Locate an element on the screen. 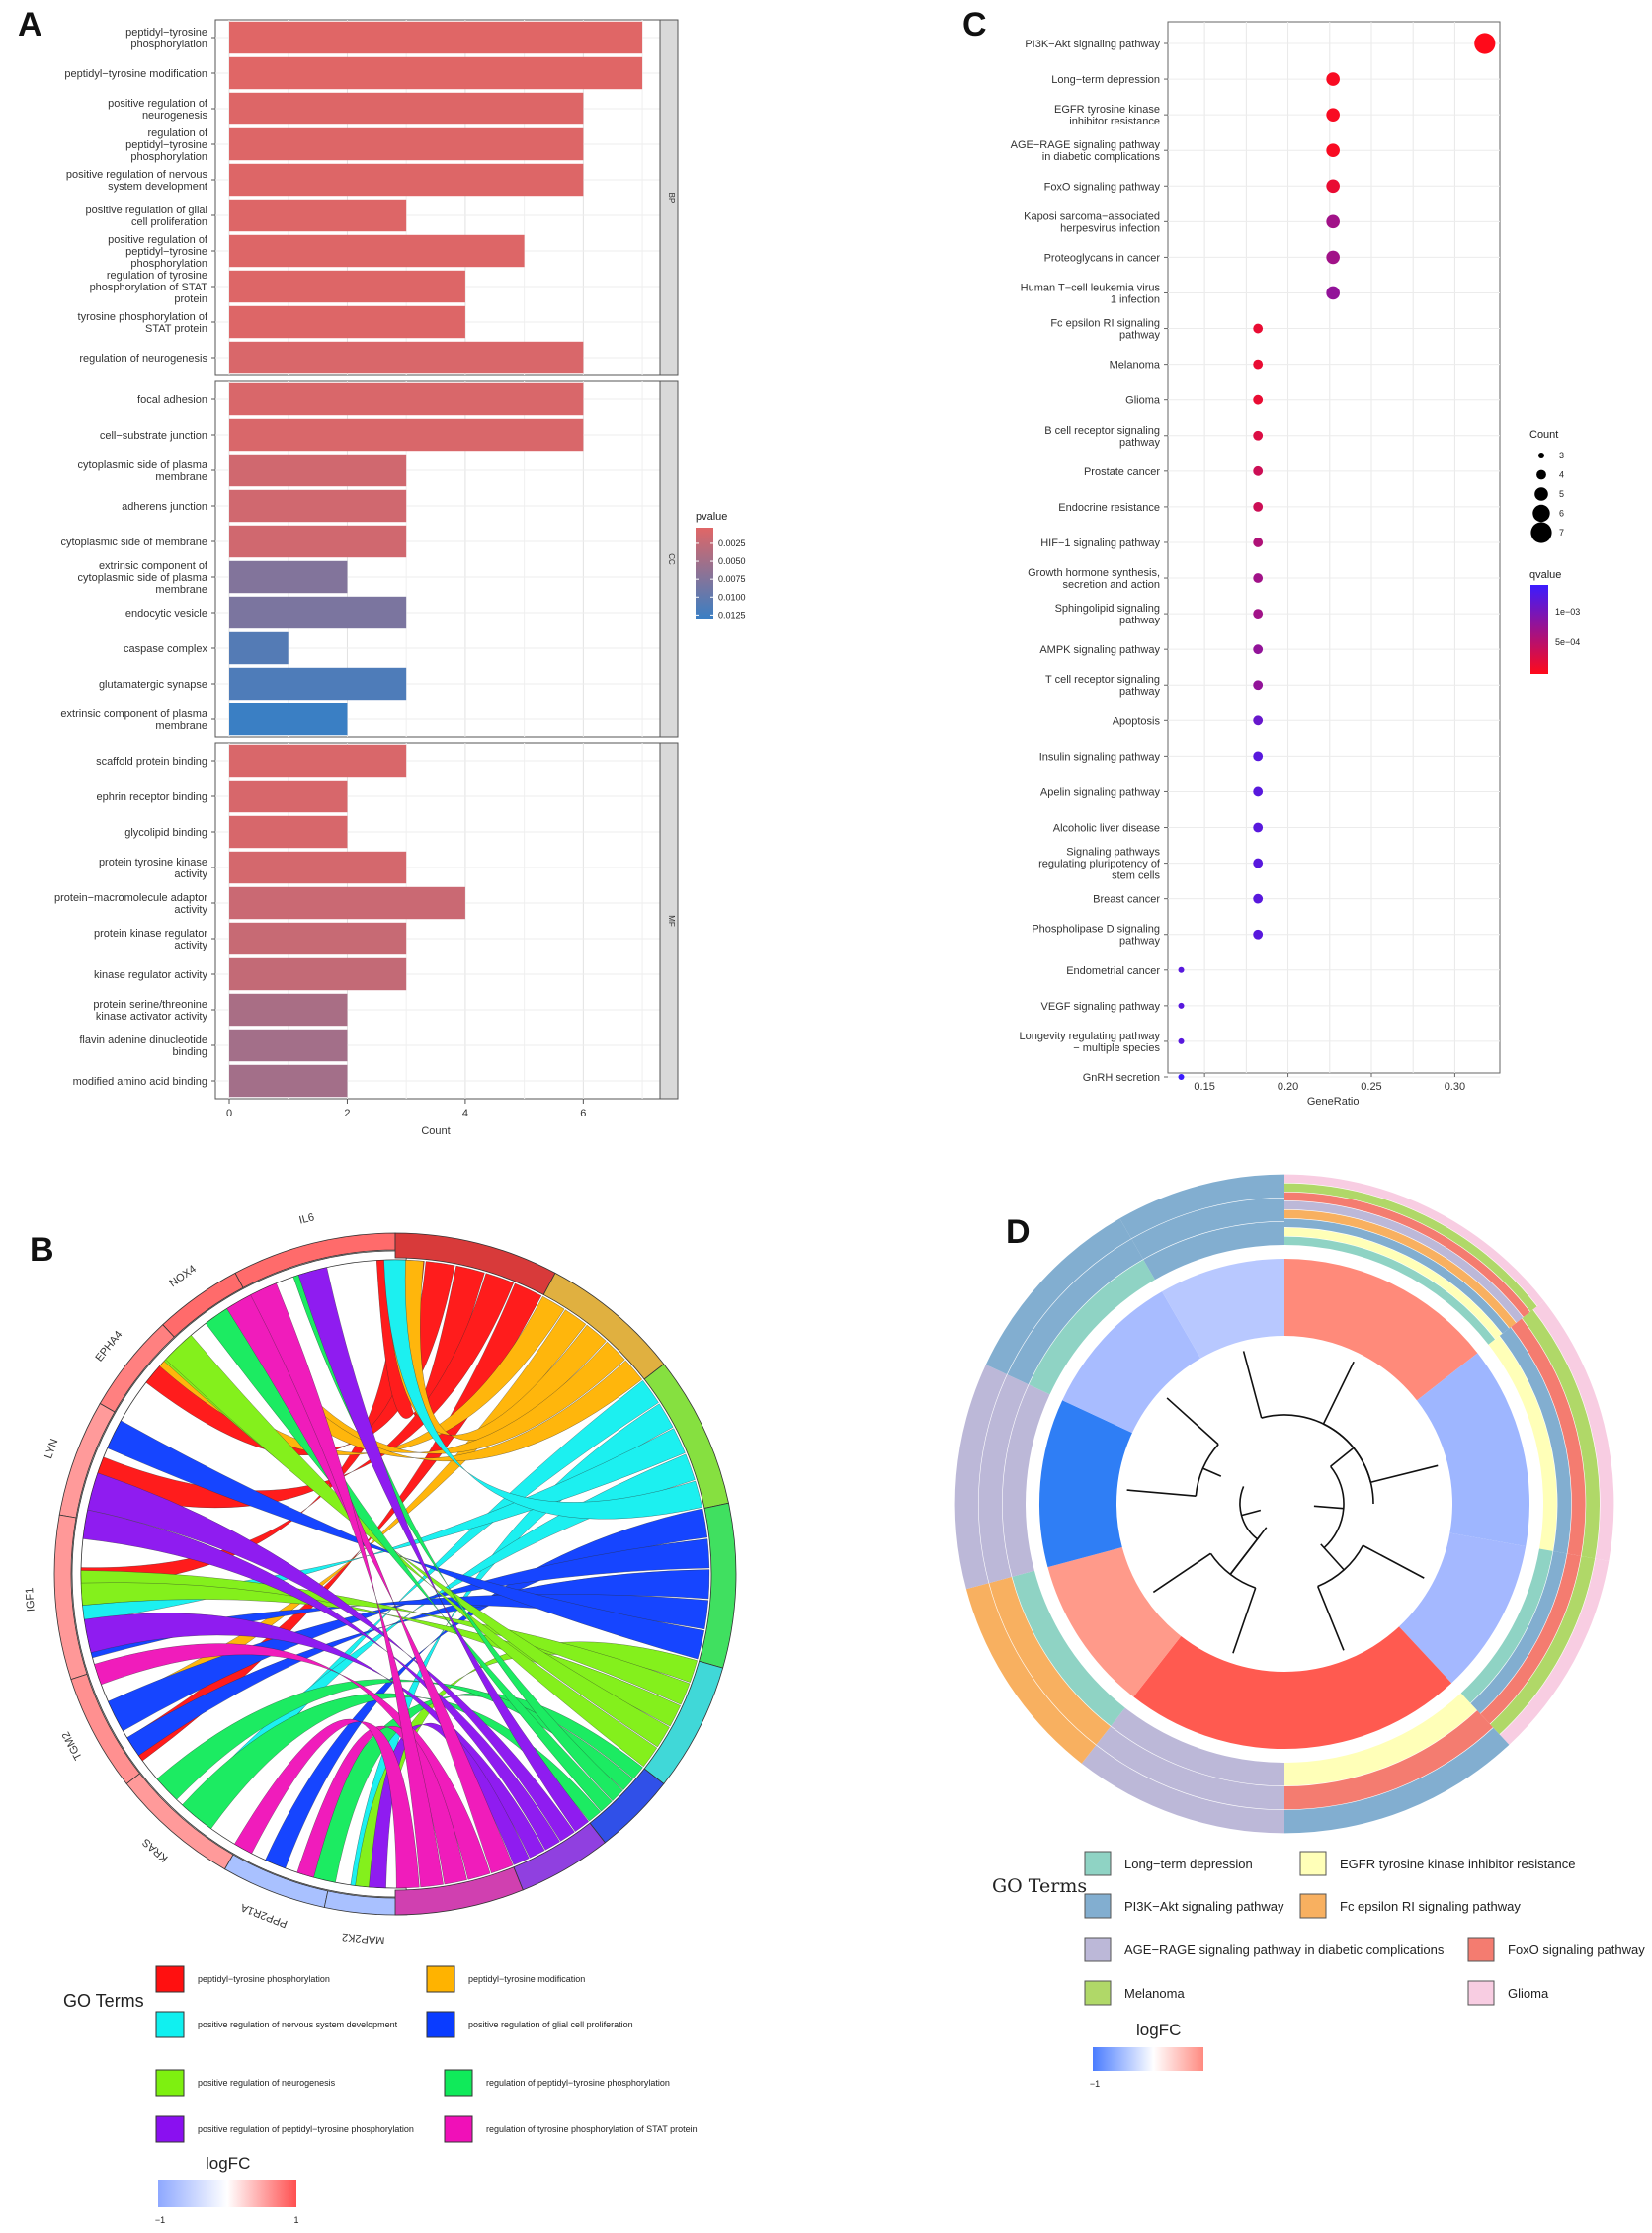  x-tick-label: 2 is located at coordinates (347, 1113).